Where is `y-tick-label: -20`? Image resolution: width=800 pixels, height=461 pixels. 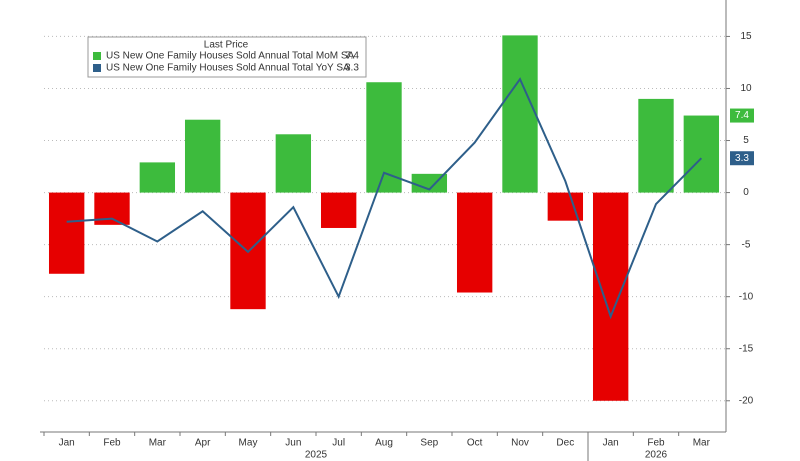
y-tick-label: -20 is located at coordinates (746, 400).